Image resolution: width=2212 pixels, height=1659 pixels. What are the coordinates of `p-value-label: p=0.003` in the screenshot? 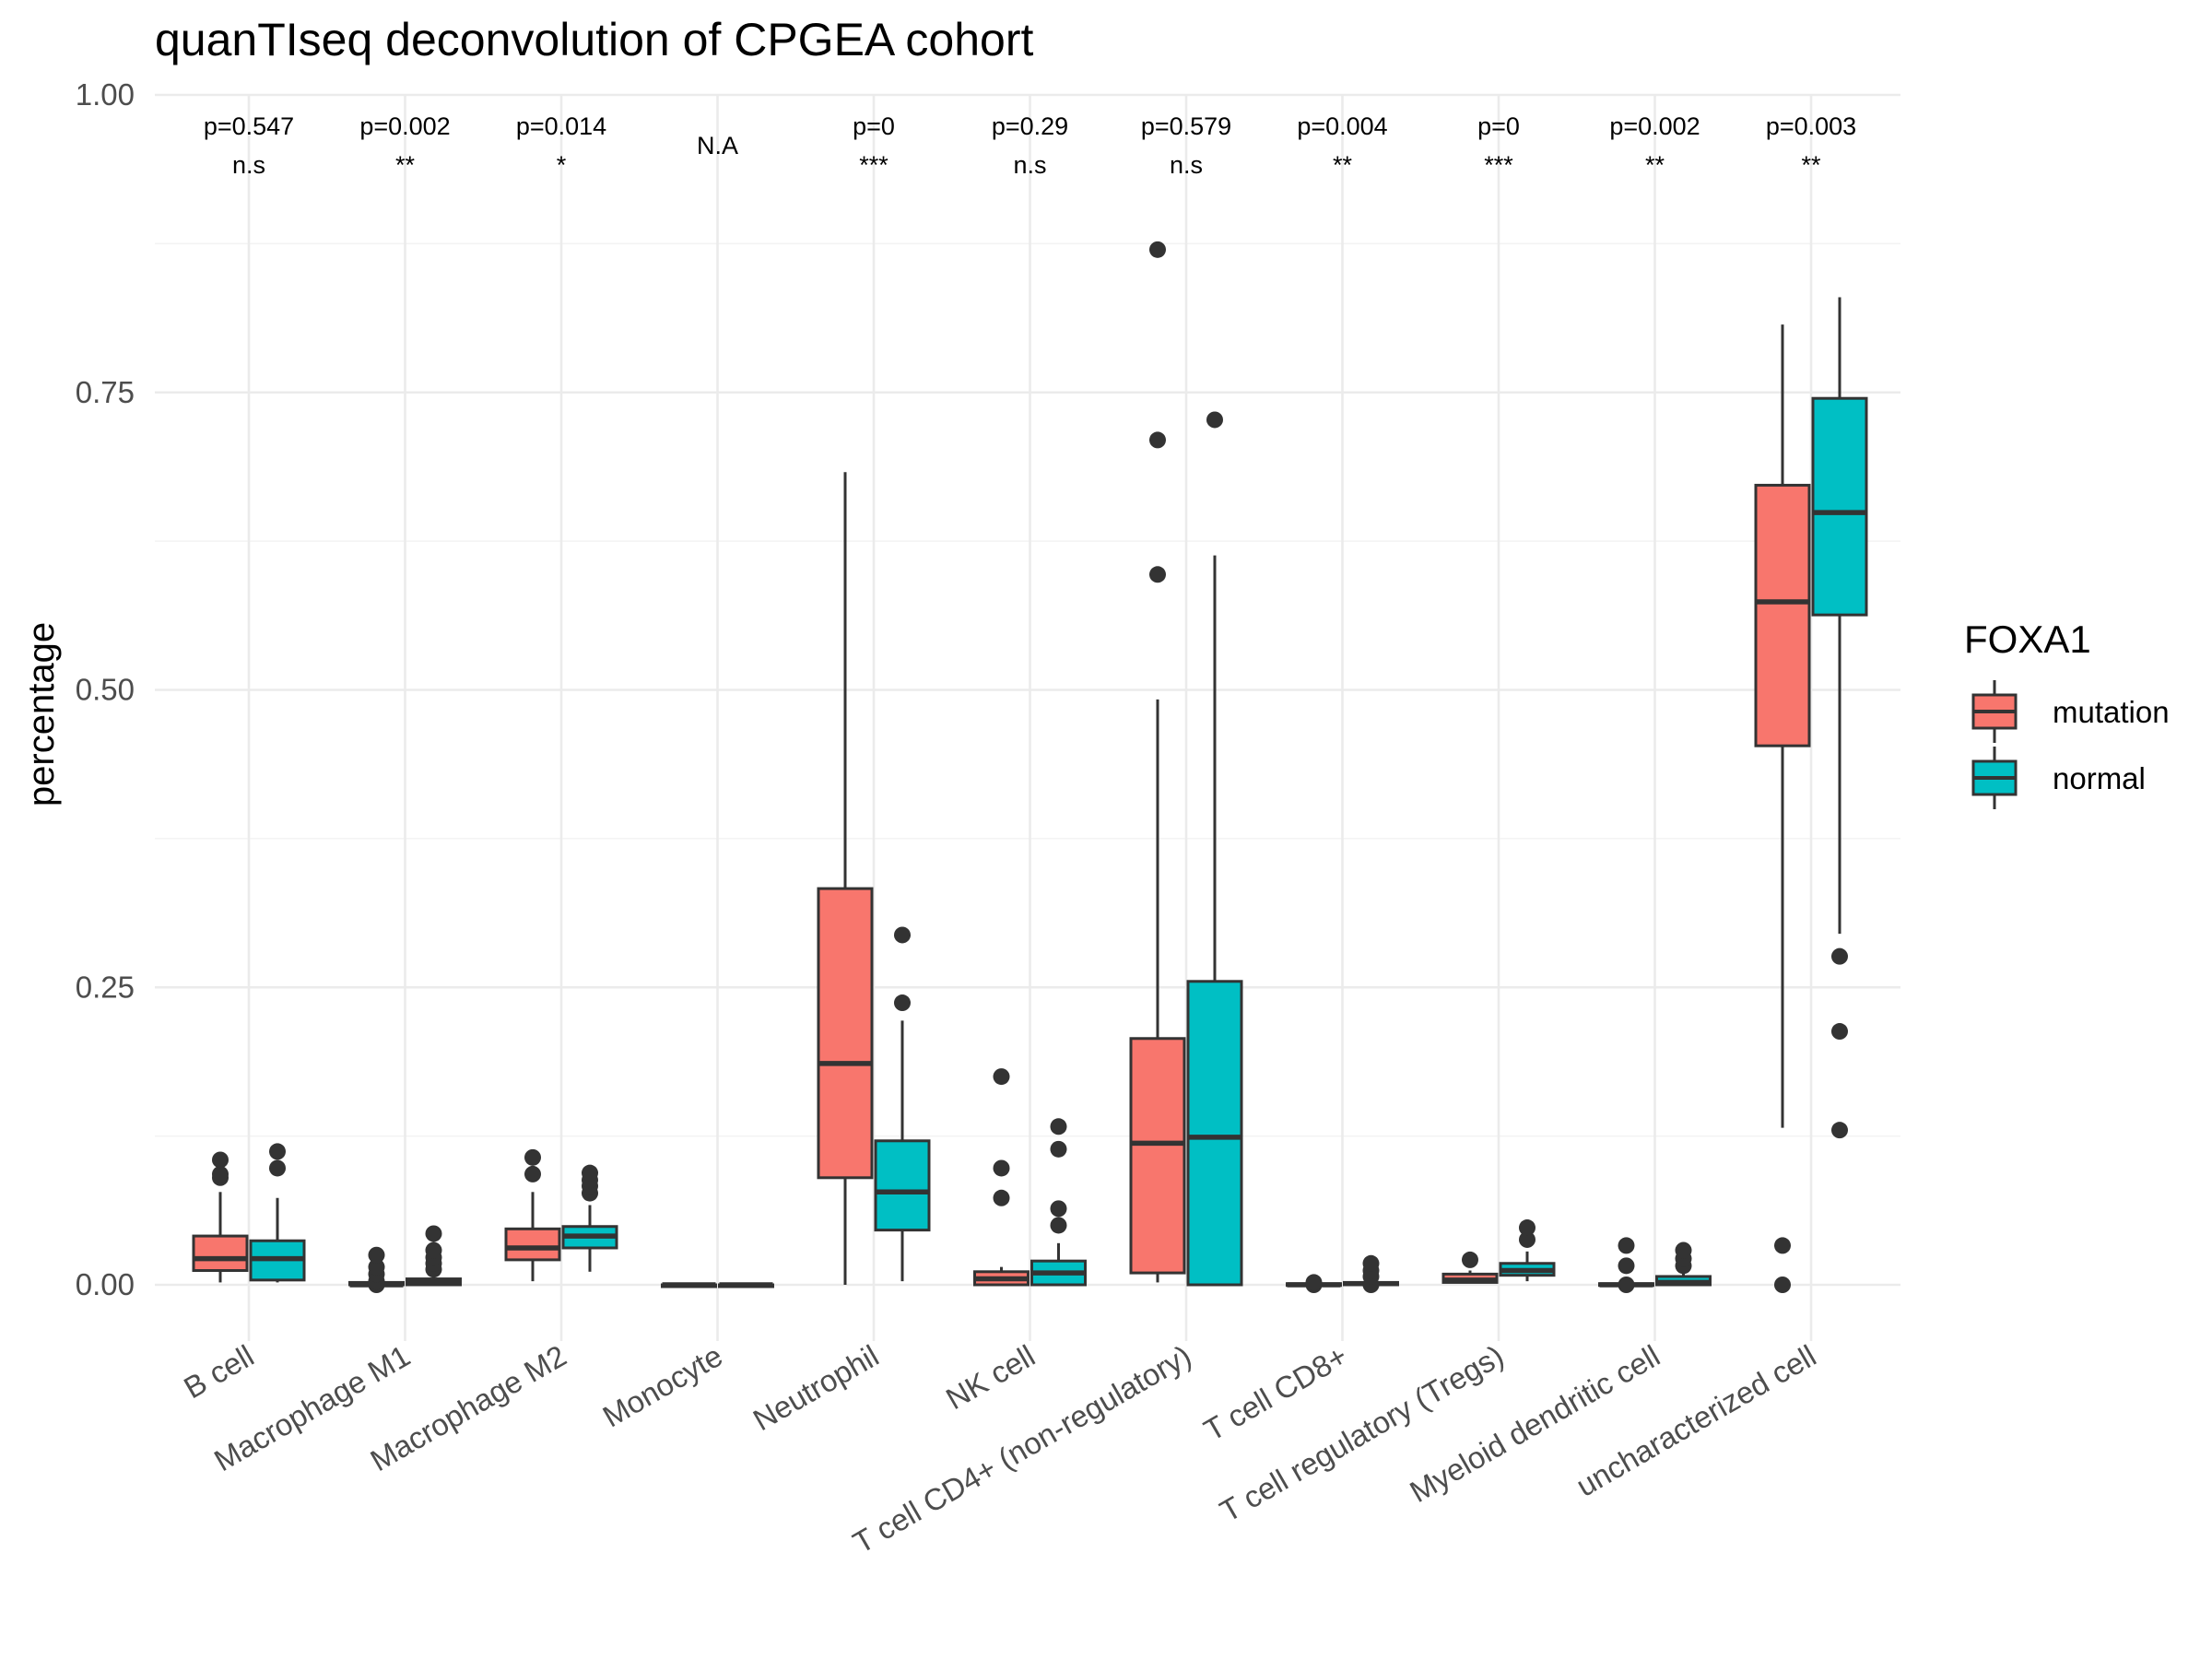 It's located at (1811, 126).